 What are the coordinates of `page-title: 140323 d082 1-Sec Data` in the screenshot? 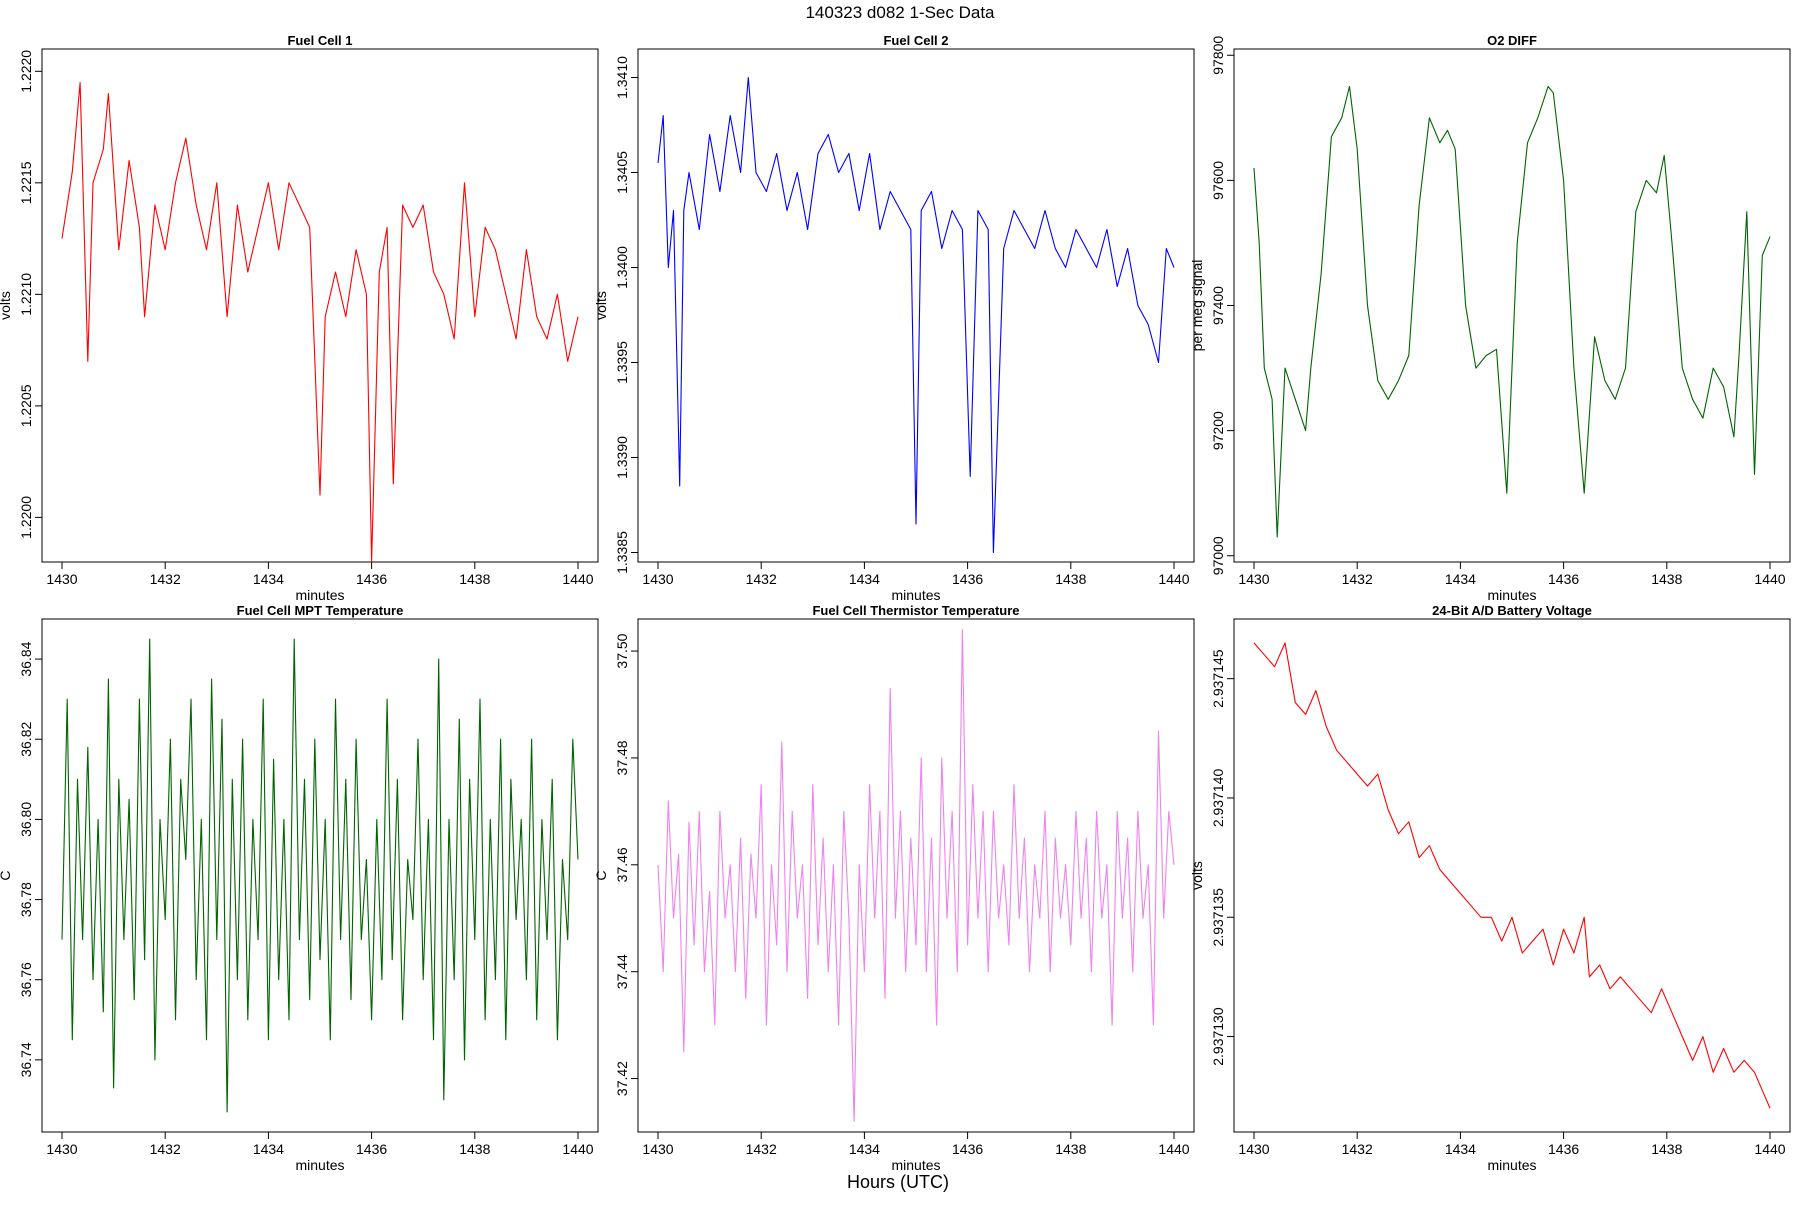 It's located at (900, 12).